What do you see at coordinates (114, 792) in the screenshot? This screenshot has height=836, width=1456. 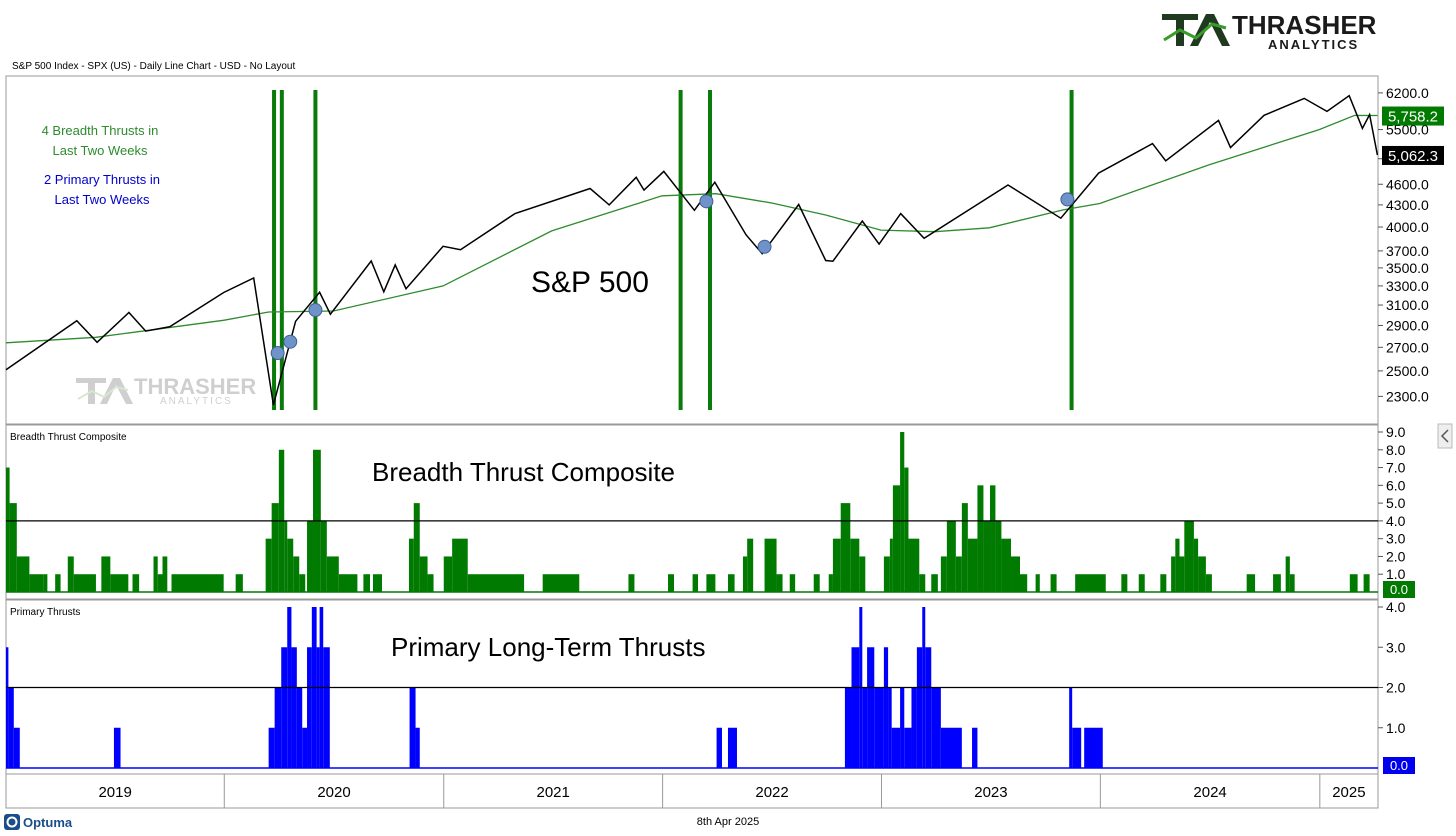 I see `x-tick-label: 2019` at bounding box center [114, 792].